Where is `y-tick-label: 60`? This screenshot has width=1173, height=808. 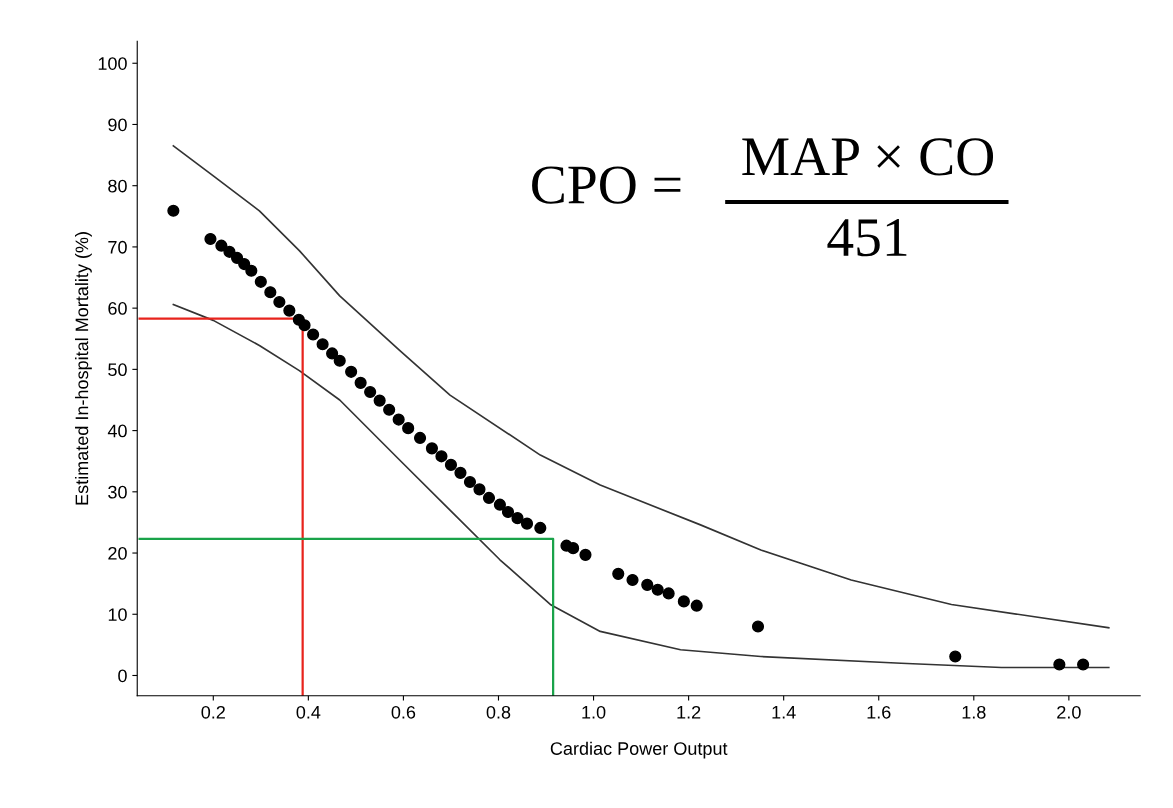 y-tick-label: 60 is located at coordinates (117, 308).